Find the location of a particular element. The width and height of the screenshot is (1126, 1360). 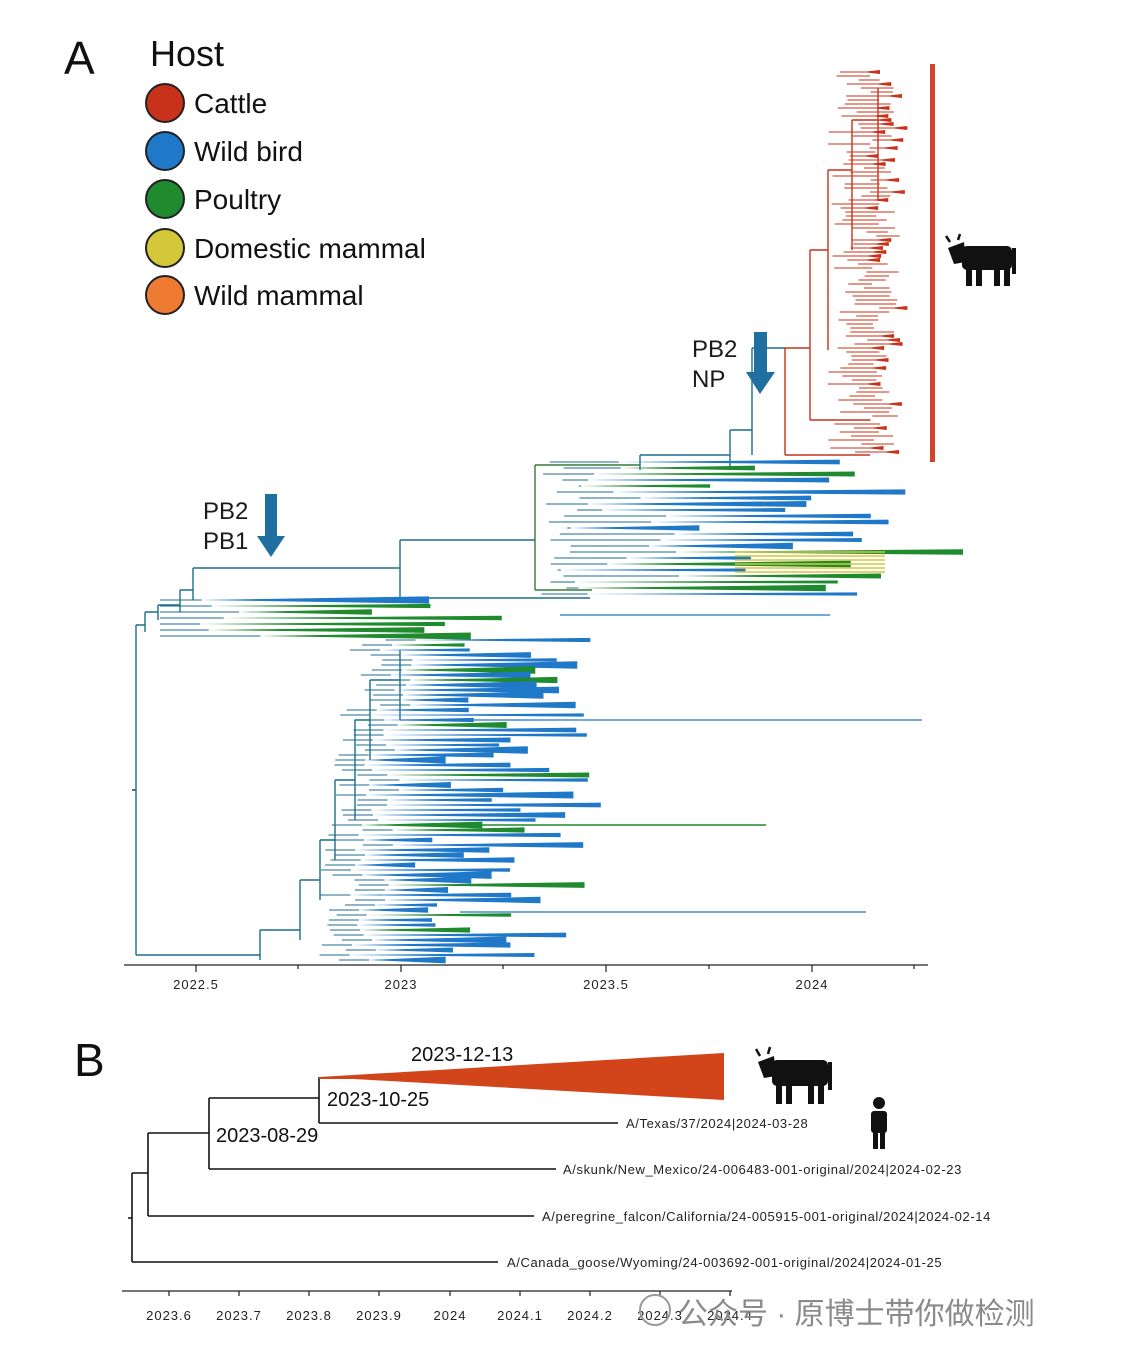

mutation-arrow-pb2-np: PB2 NP is located at coordinates (733, 363).